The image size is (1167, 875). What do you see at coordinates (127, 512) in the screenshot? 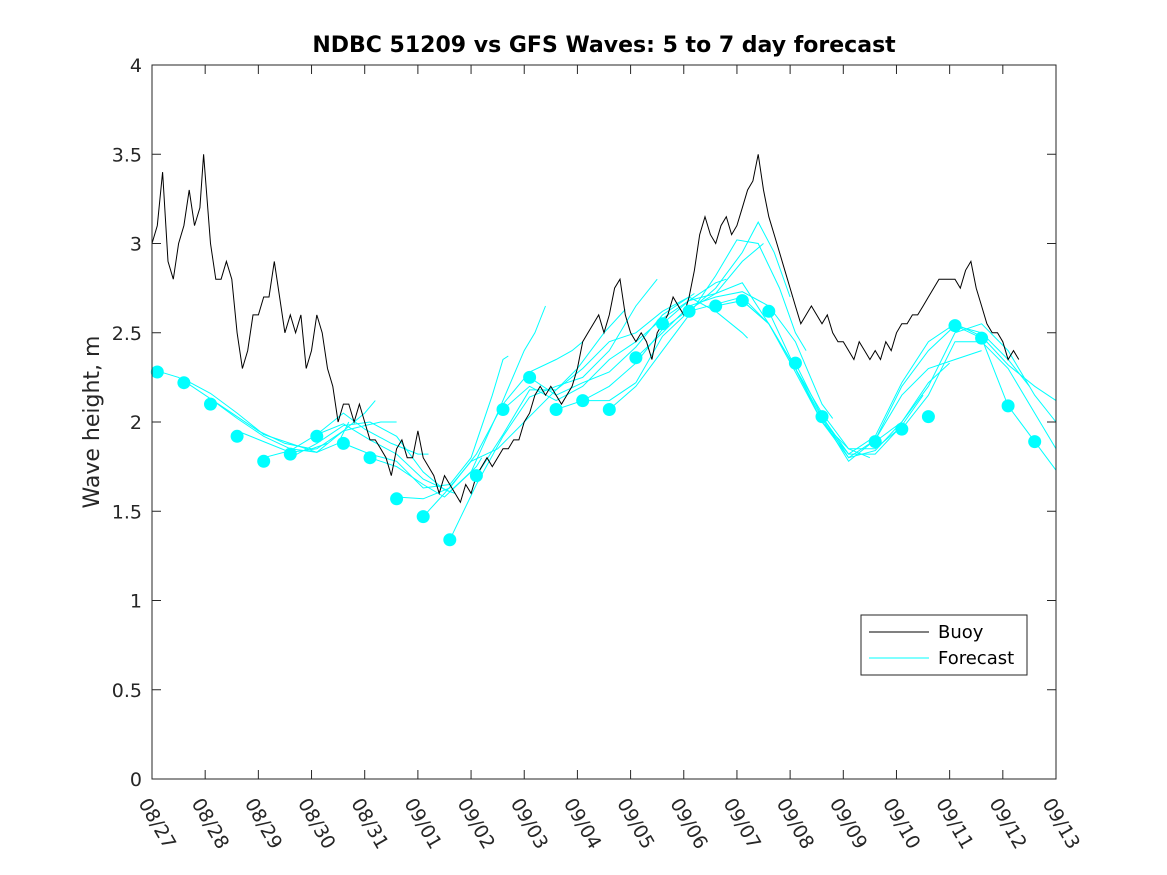
I see `y-tick-label-3: 1.5` at bounding box center [127, 512].